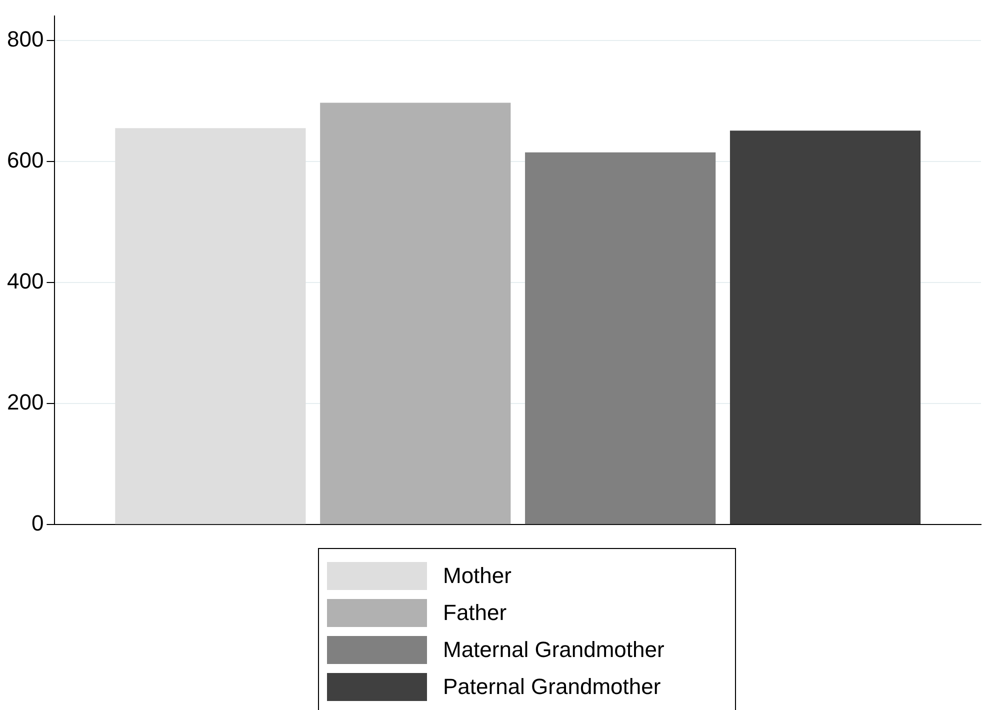 This screenshot has width=993, height=710. I want to click on legend-label: Paternal Grandmother, so click(552, 687).